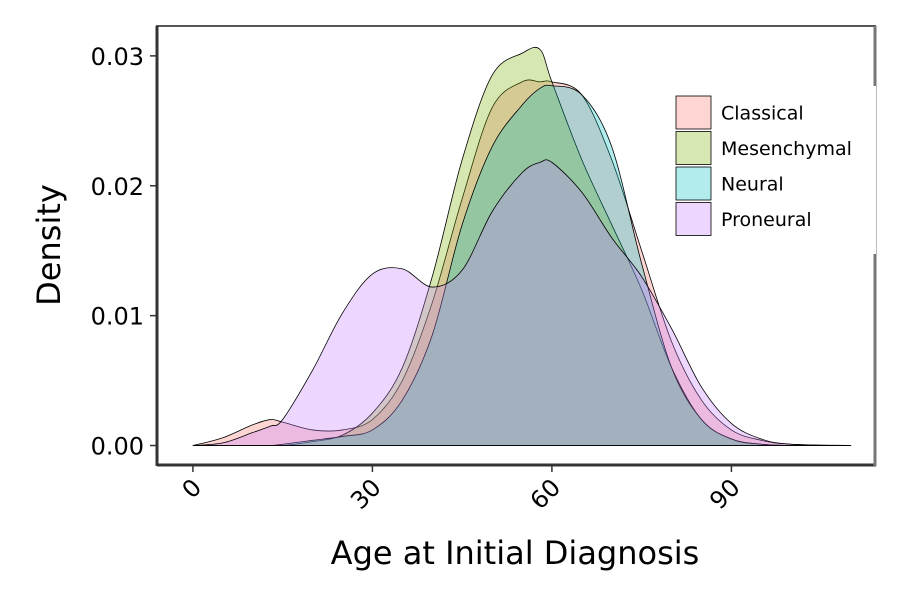  Describe the element at coordinates (786, 149) in the screenshot. I see `legend-label-mesenchymal: Mesenchymal` at that location.